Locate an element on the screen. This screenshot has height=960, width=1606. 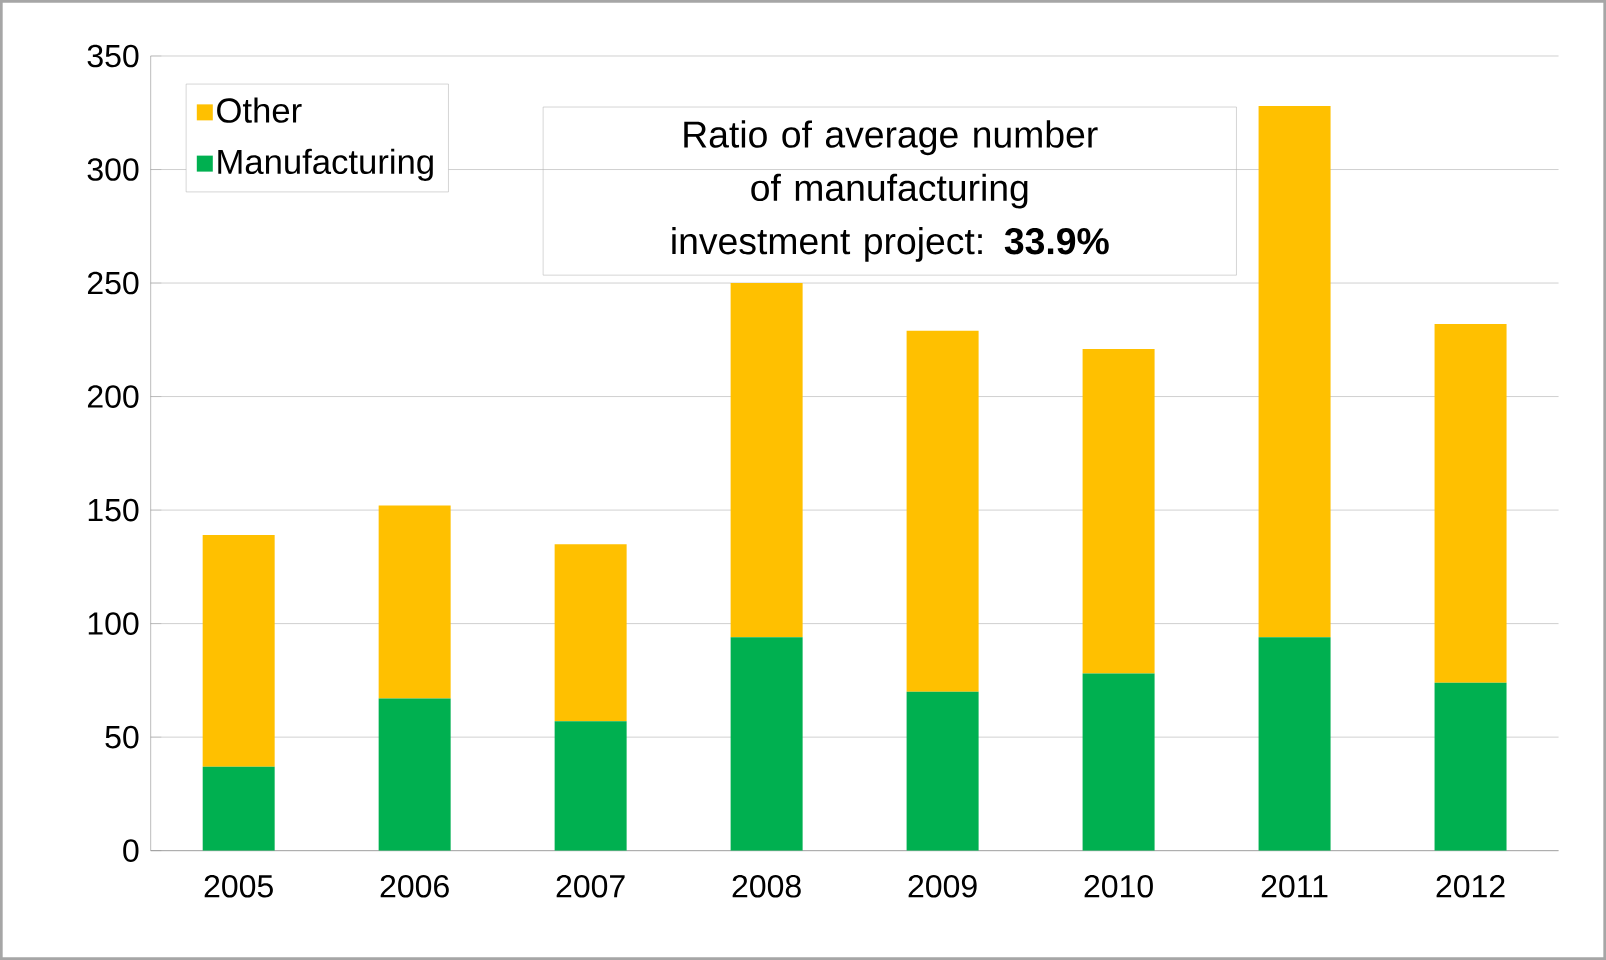
y-tick-label: 300 is located at coordinates (113, 169).